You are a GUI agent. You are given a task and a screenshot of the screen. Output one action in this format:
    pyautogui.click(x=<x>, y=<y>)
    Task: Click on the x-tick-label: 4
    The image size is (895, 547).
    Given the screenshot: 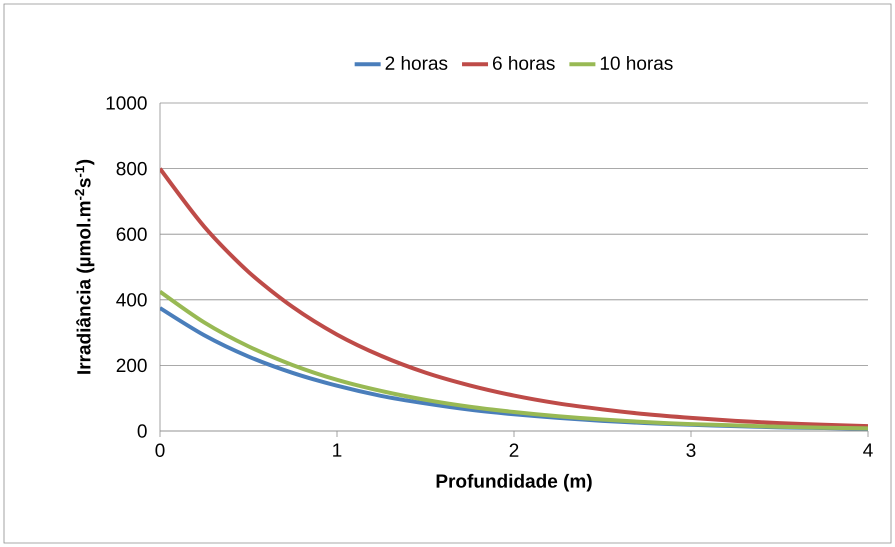 What is the action you would take?
    pyautogui.click(x=868, y=450)
    